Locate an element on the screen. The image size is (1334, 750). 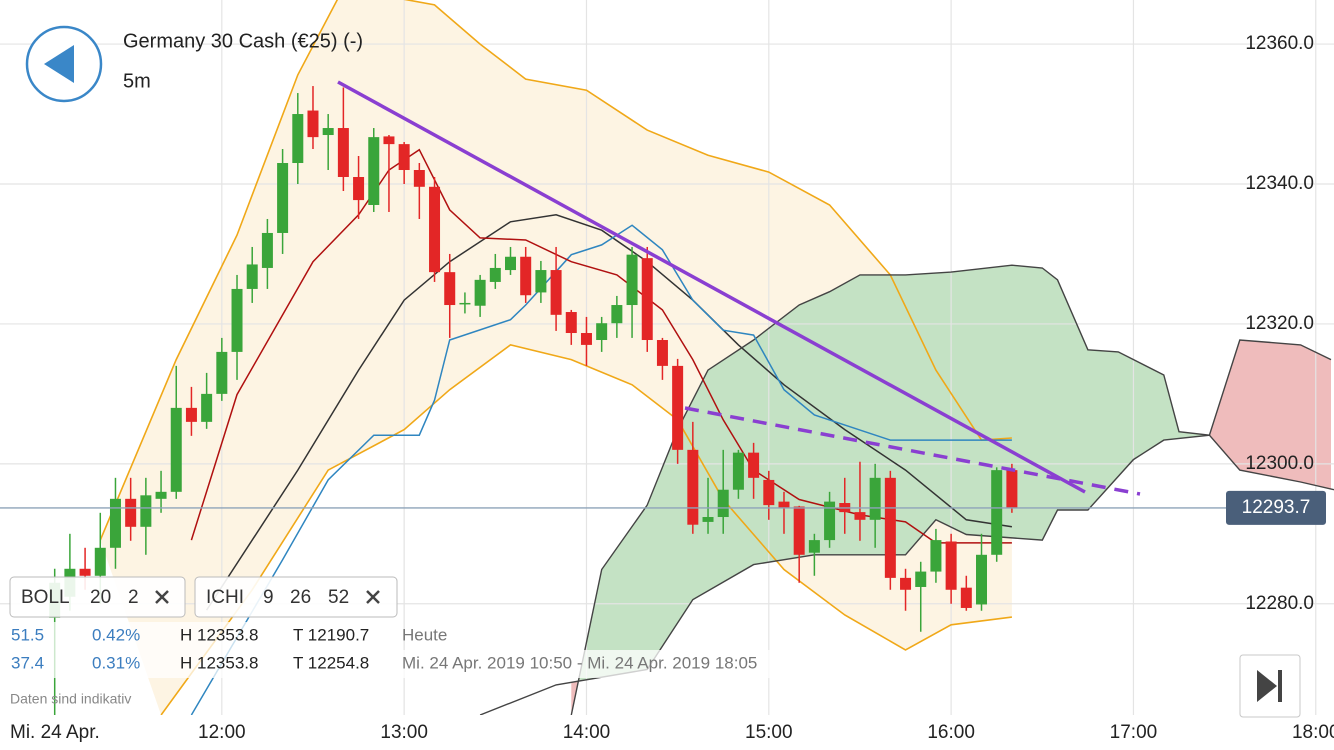
back-button is located at coordinates (64, 64).